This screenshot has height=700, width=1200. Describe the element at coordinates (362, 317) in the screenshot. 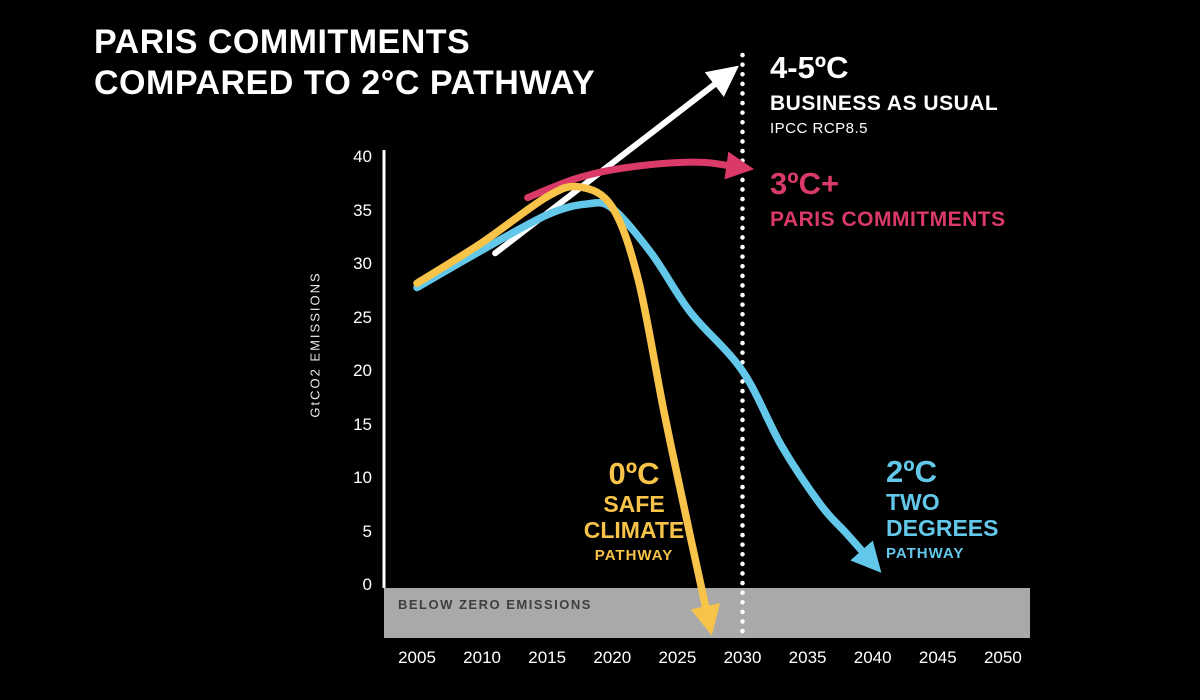

I see `y-tick-label: 25` at that location.